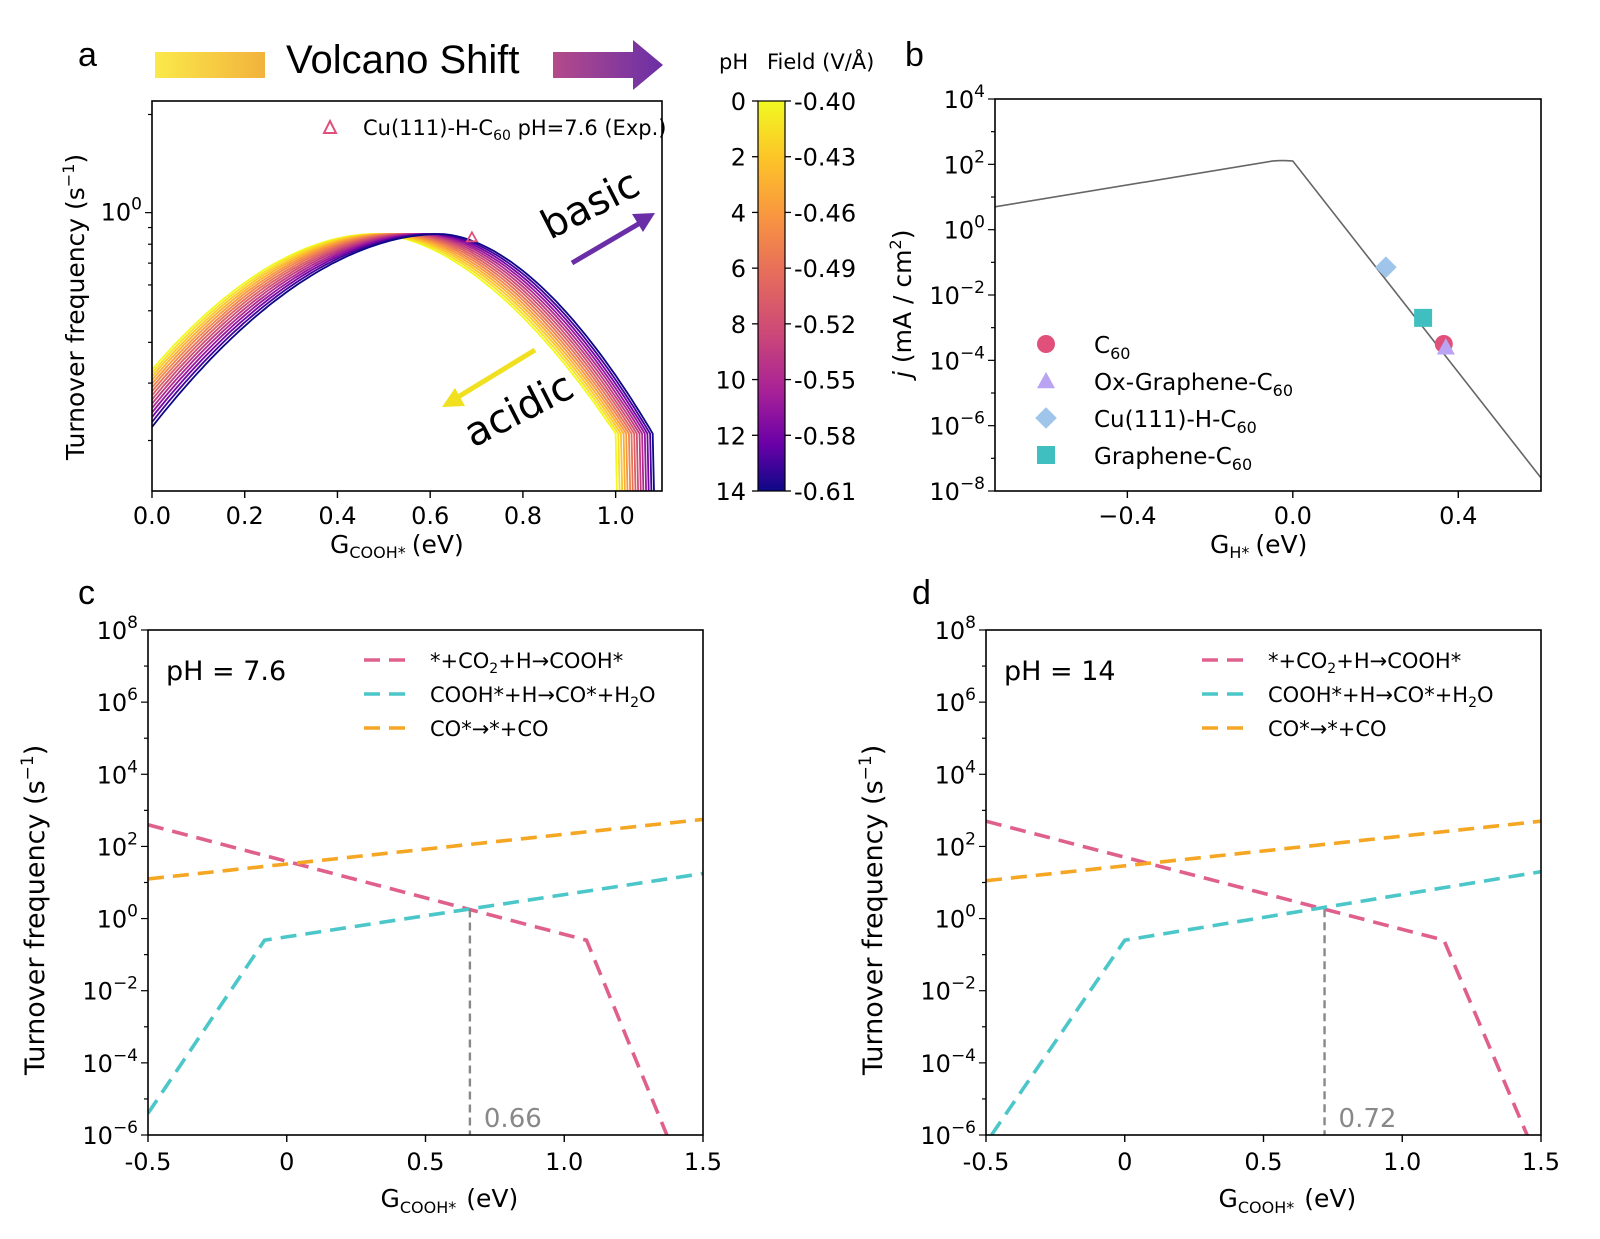  Describe the element at coordinates (730, 381) in the screenshot. I see `colorbar-ph-tick-label: 10` at that location.